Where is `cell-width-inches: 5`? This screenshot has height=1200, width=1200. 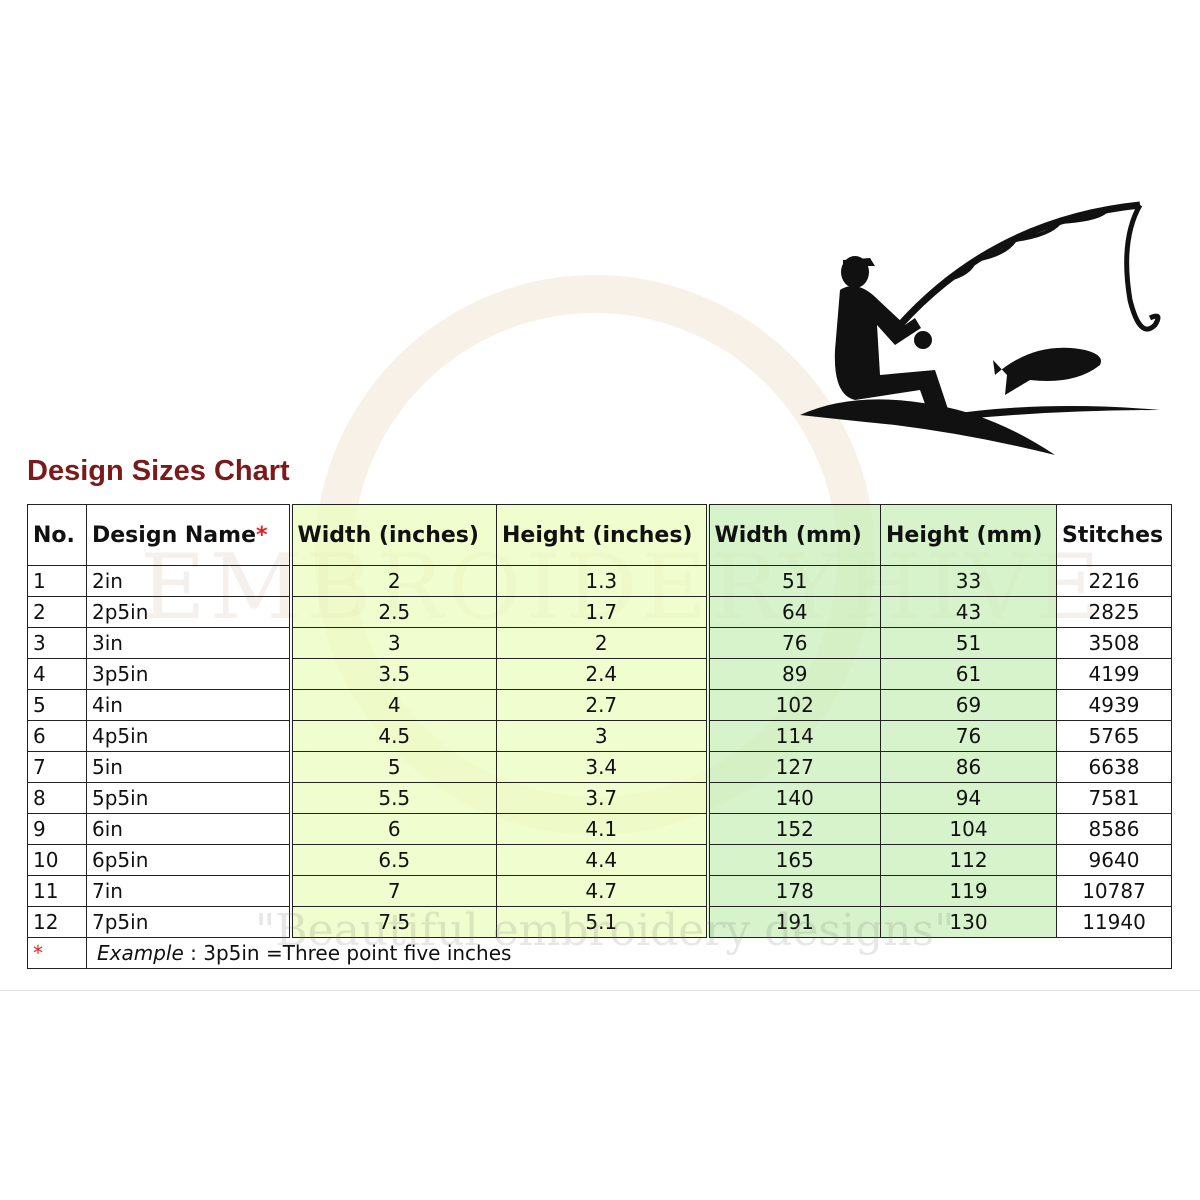
cell-width-inches: 5 is located at coordinates (392, 767).